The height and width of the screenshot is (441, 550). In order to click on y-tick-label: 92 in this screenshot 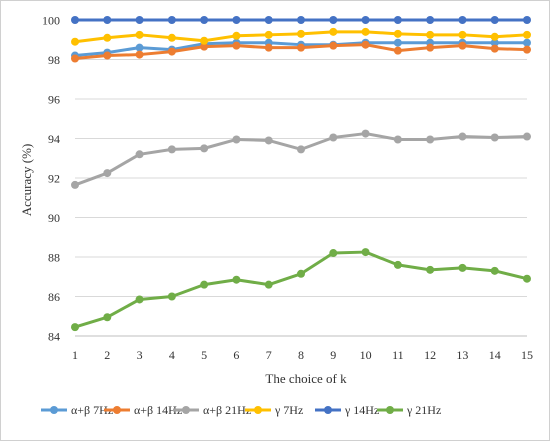, I will do `click(54, 179)`.